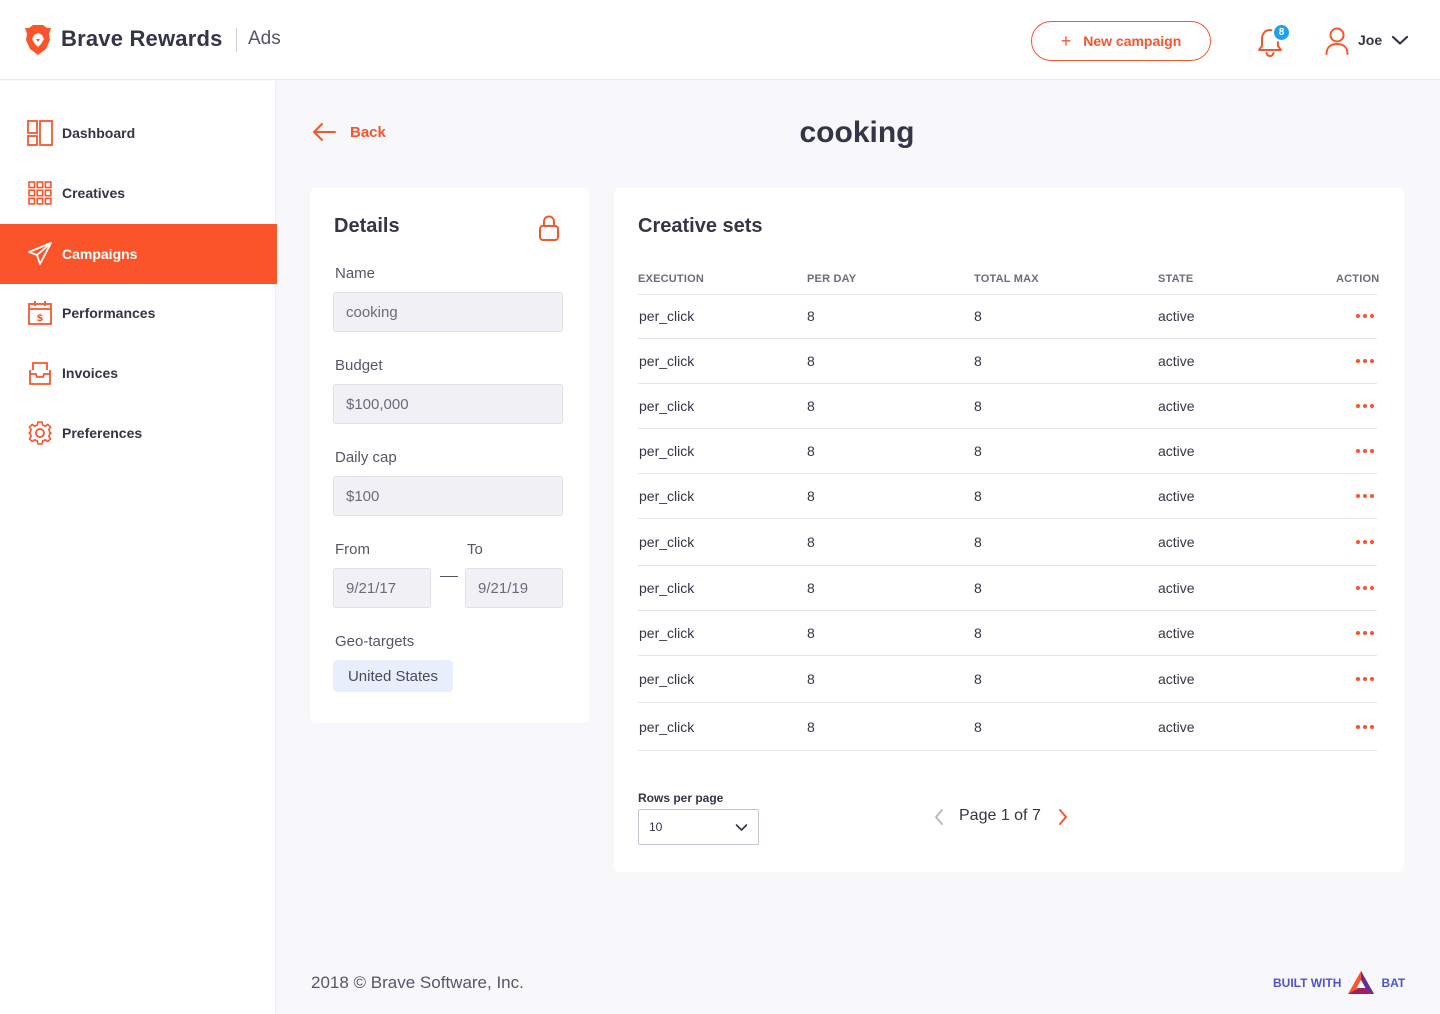  Describe the element at coordinates (514, 588) in the screenshot. I see `to-date-field: 9/21/19` at that location.